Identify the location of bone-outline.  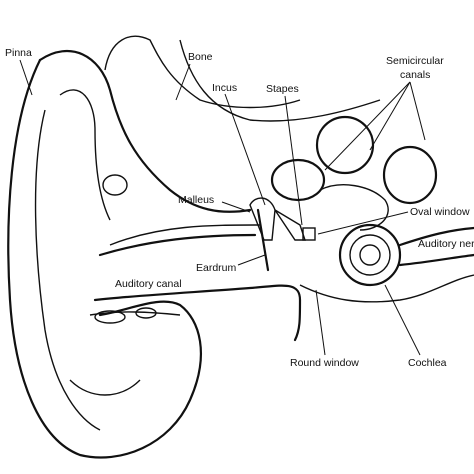
(280, 80).